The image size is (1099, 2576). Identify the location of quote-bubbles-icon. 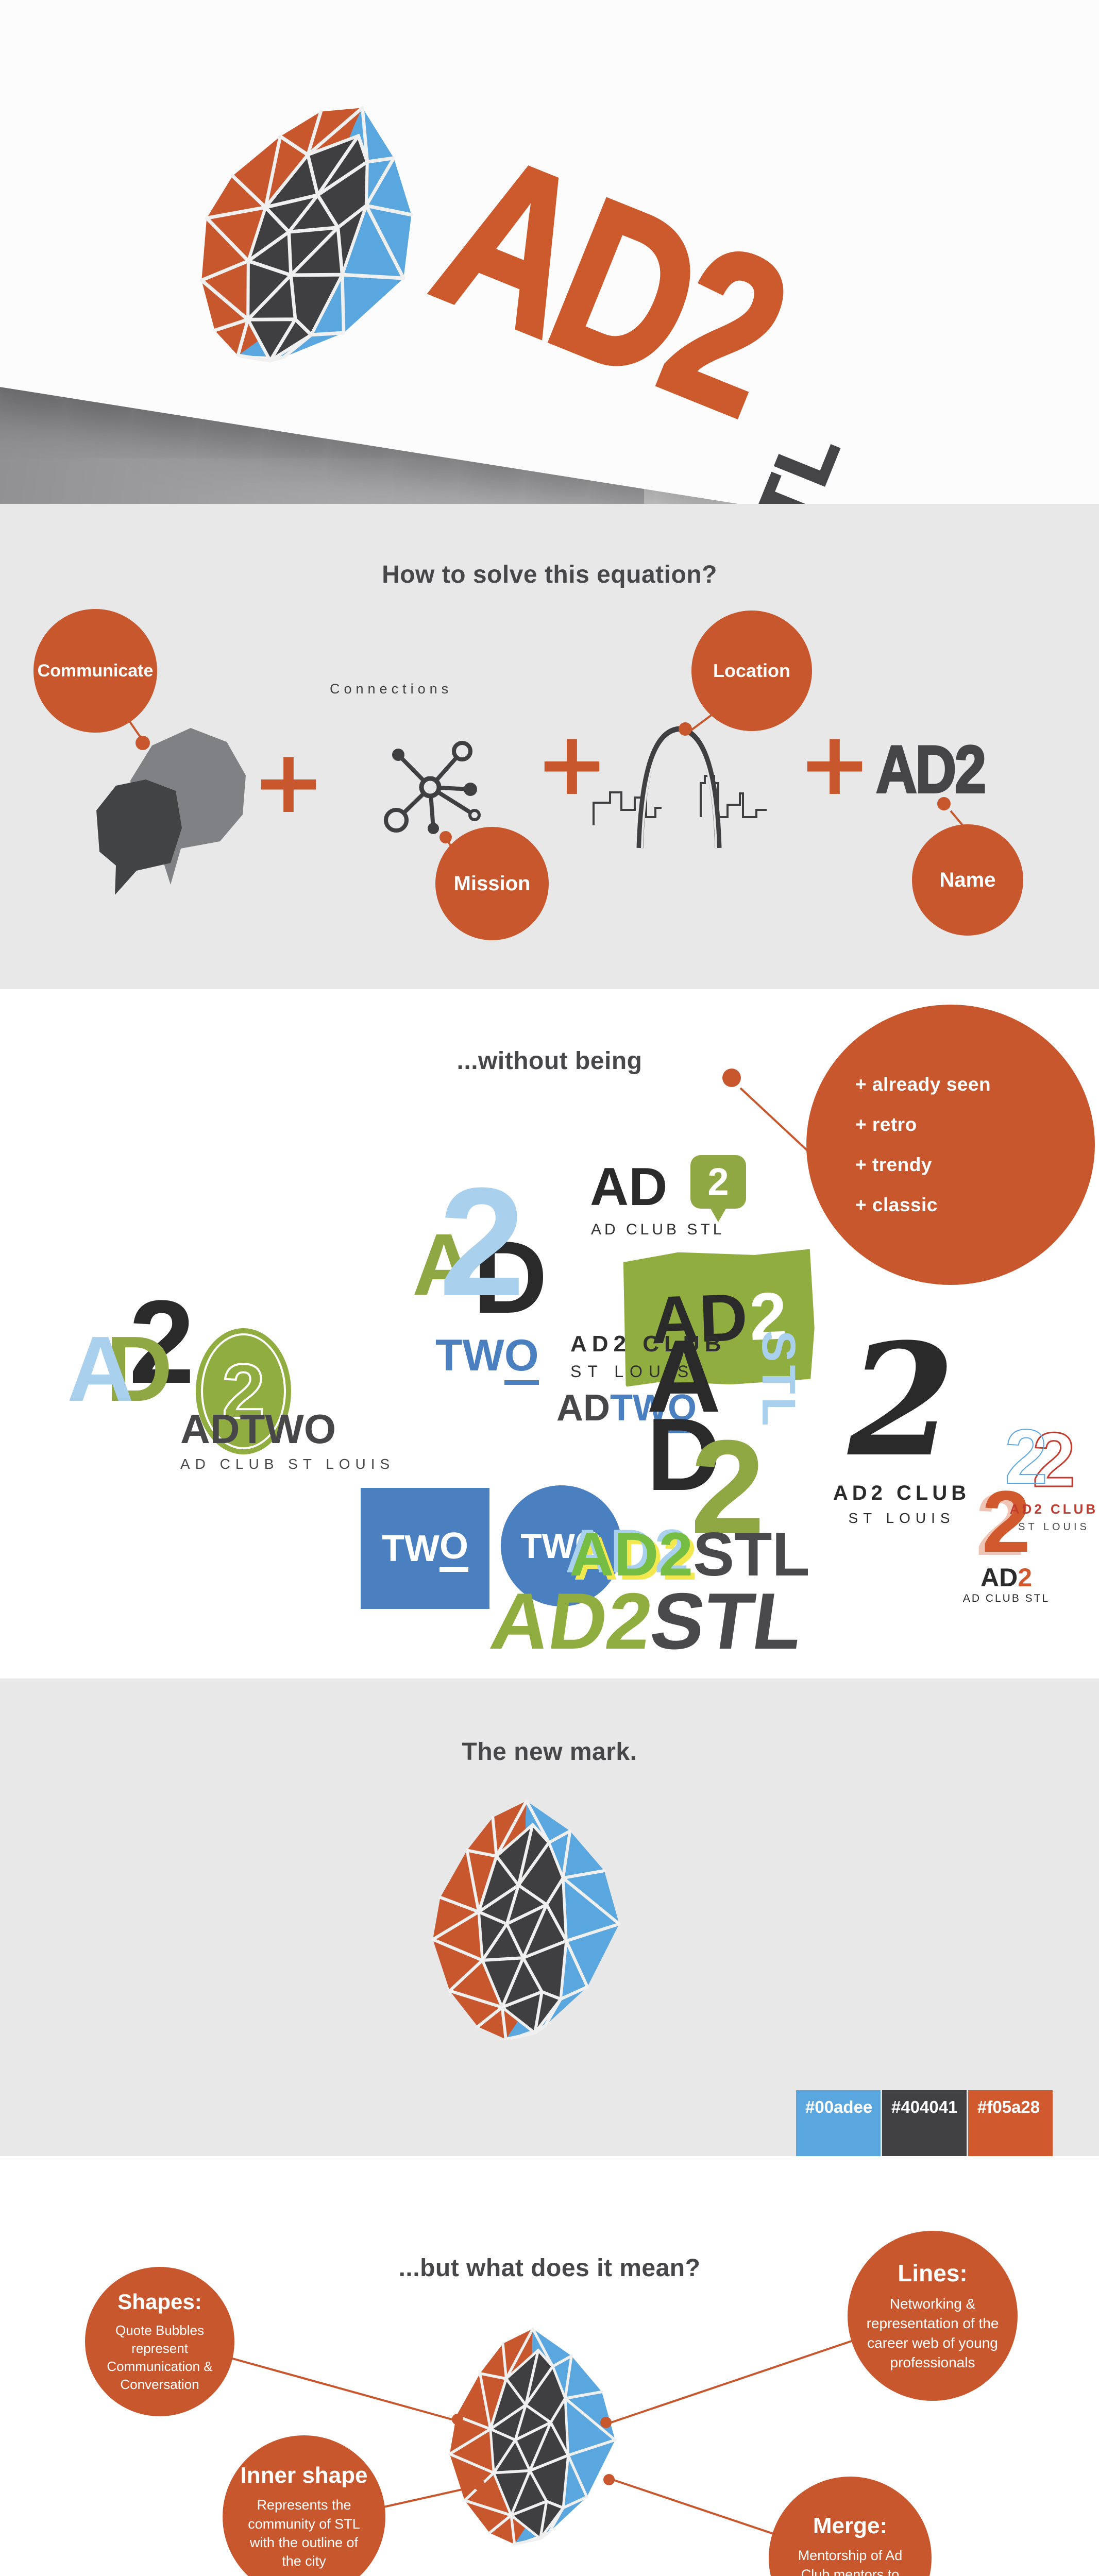
(170, 814).